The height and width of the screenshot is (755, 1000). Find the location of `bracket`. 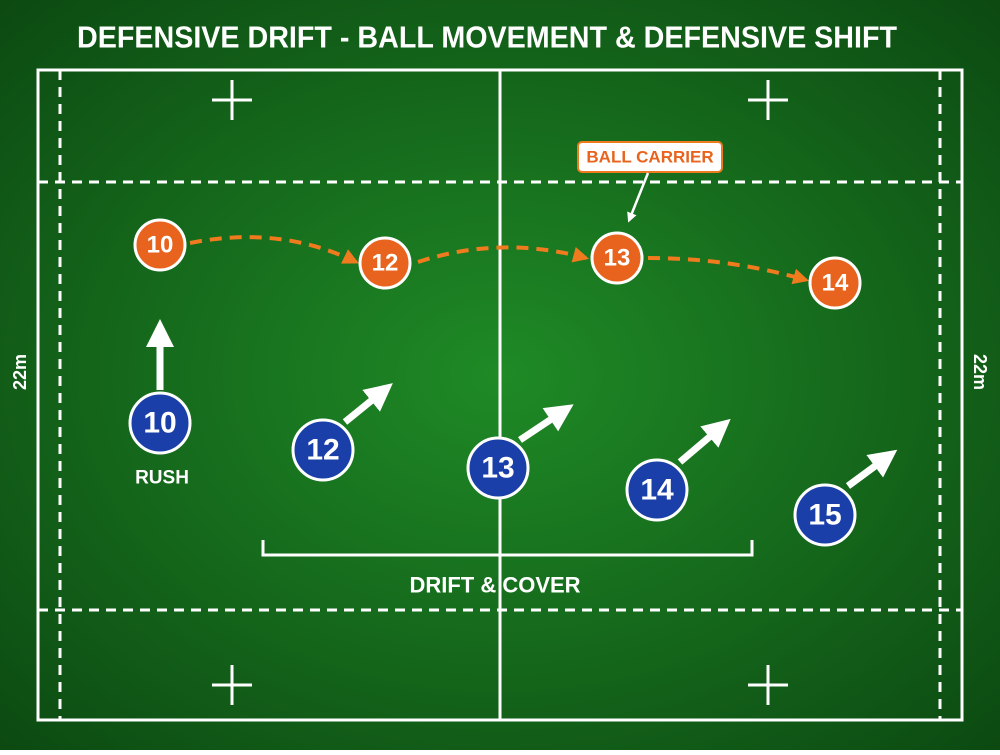

bracket is located at coordinates (507, 548).